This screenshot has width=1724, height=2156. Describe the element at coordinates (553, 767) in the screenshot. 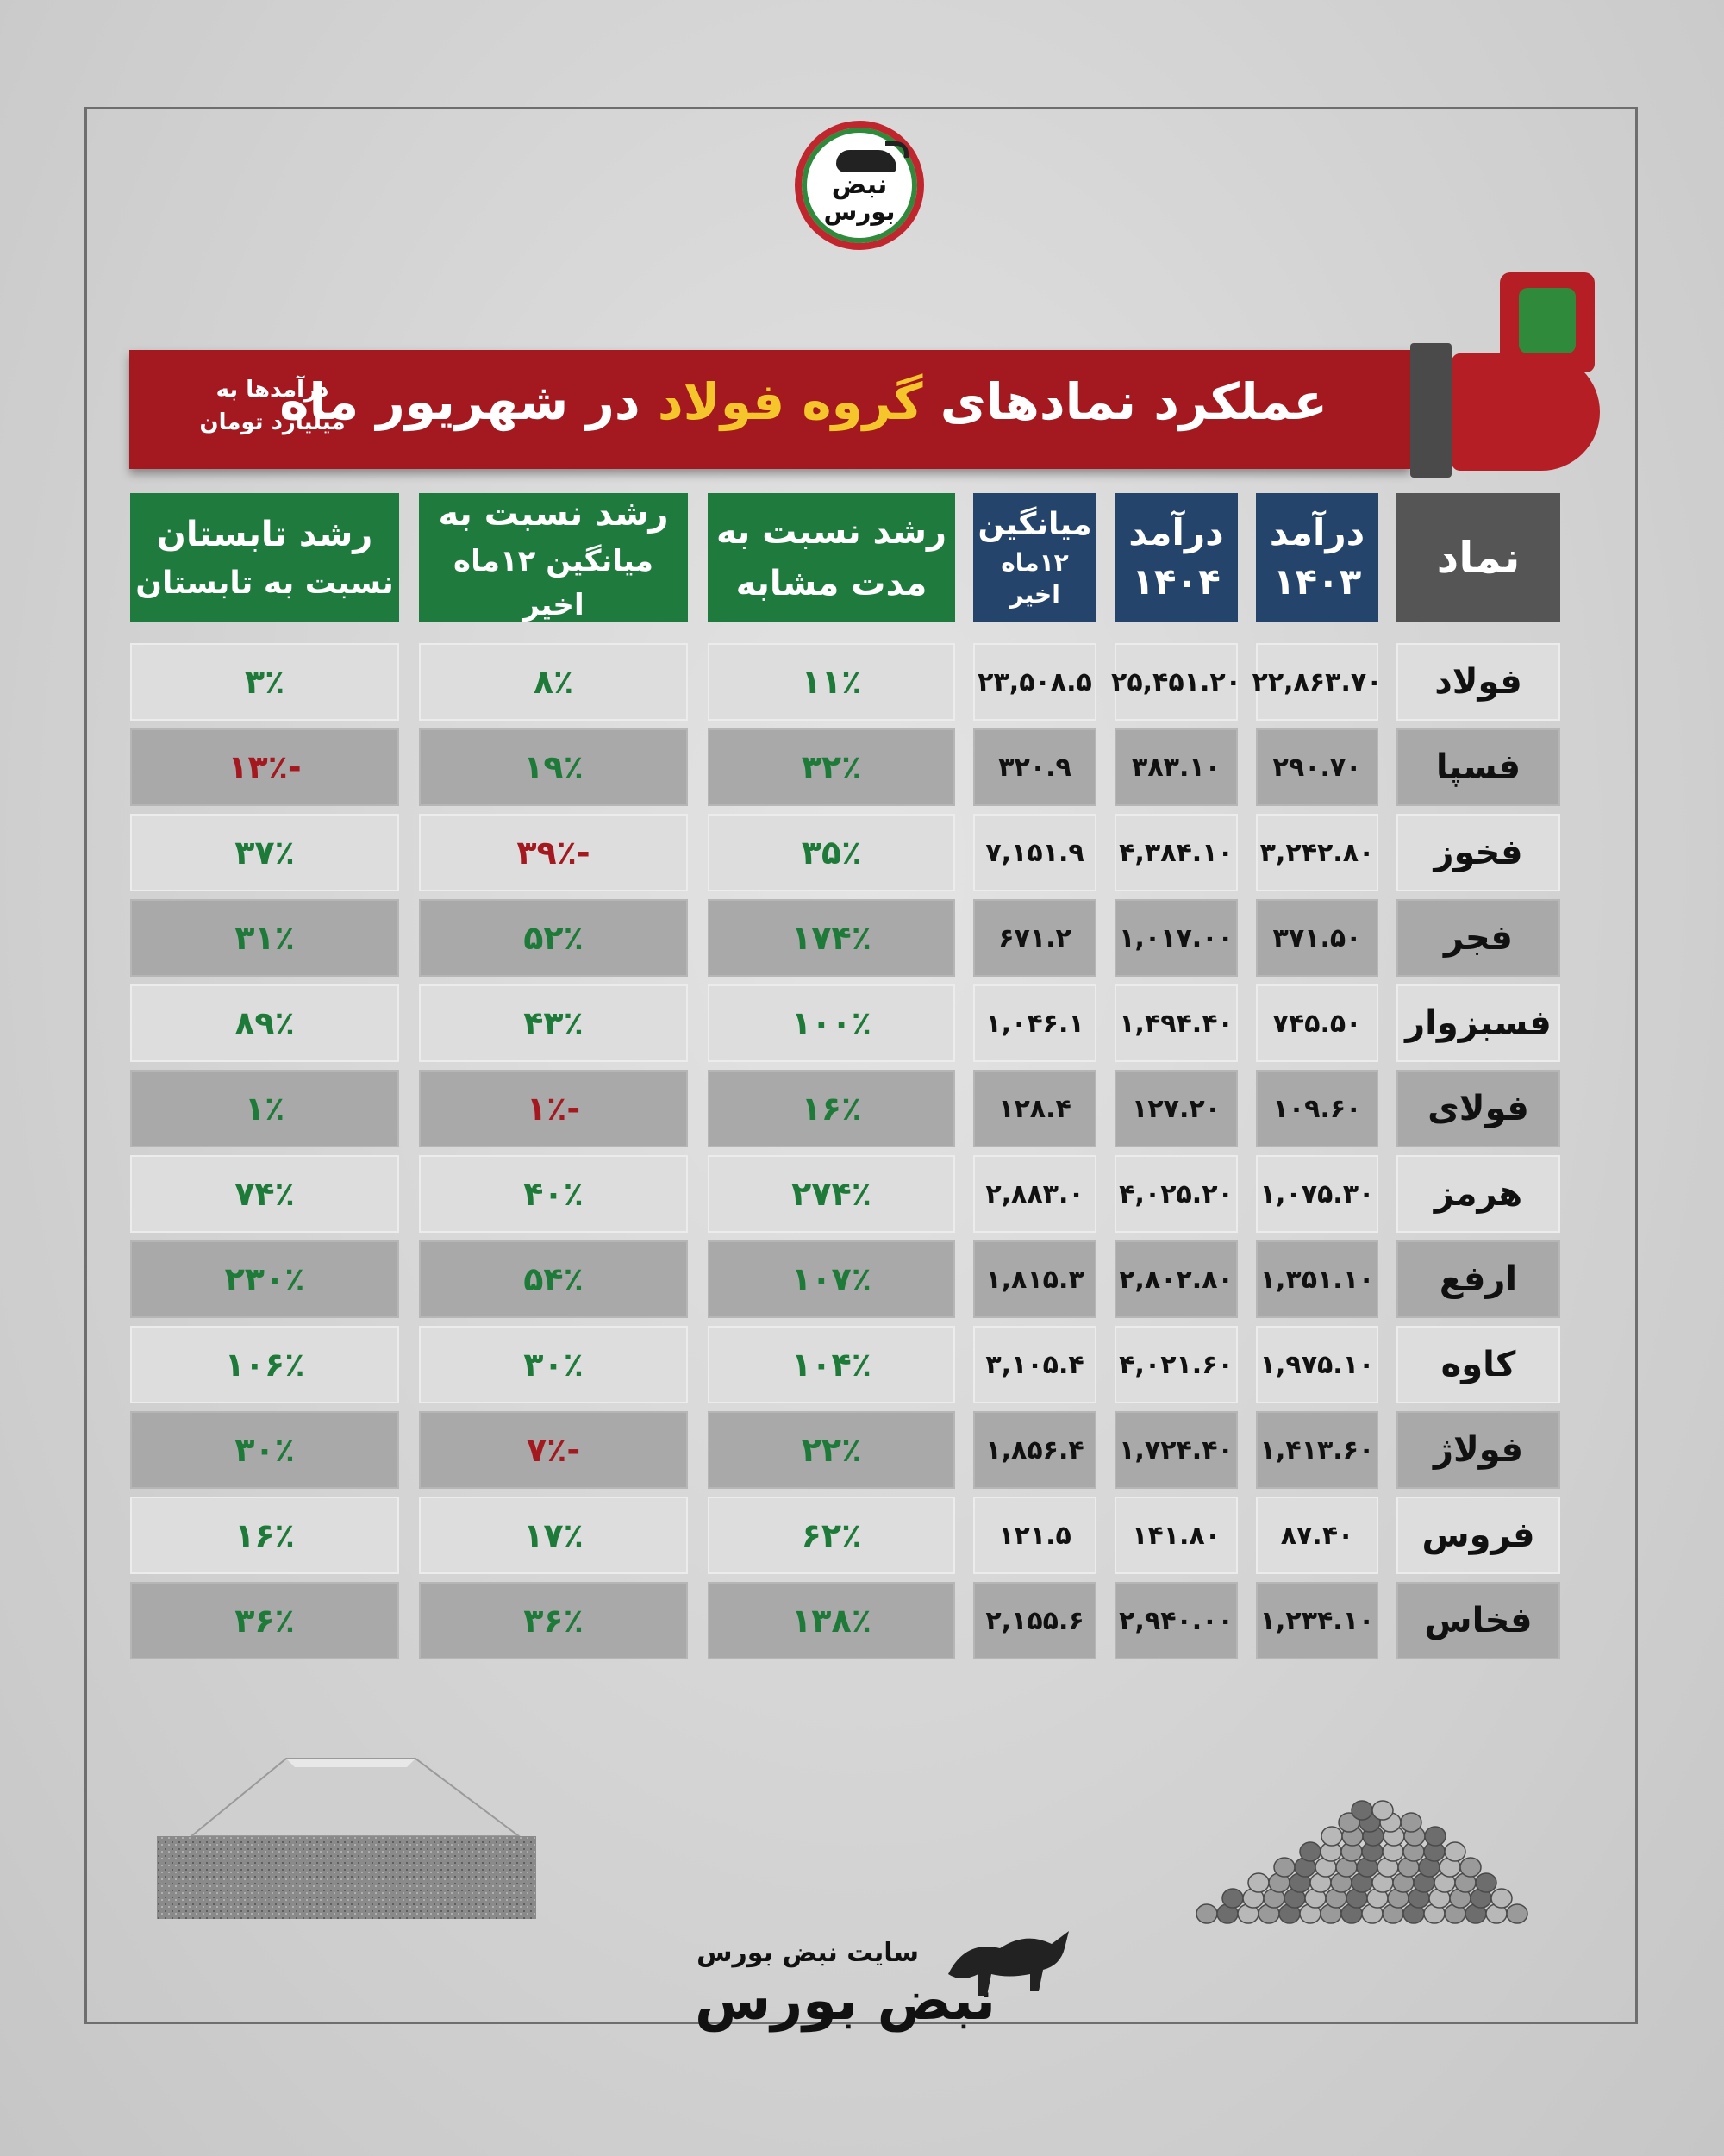

I see `cell-growth-avg: ۱۹٪` at that location.